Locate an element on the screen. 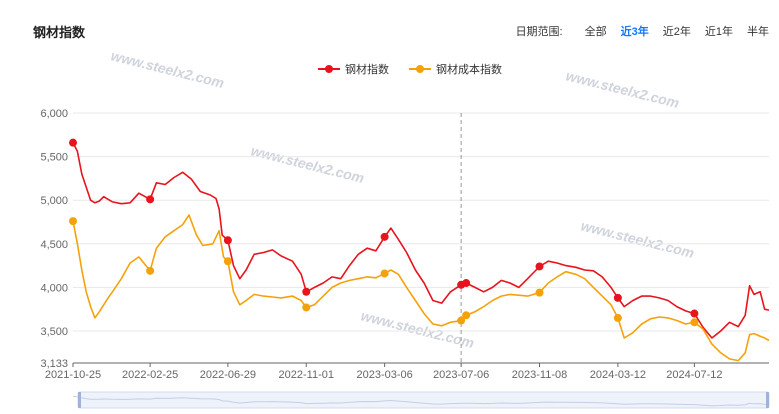 This screenshot has height=414, width=779. x-tick-label: 2021-10-25 is located at coordinates (73, 375).